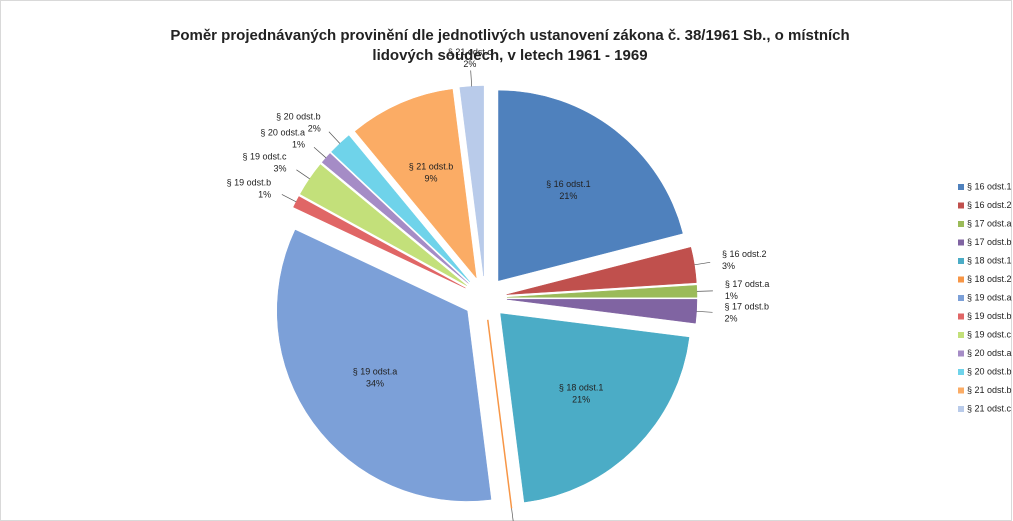 The width and height of the screenshot is (1013, 521). I want to click on legend-label: § 16 odst.2, so click(989, 205).